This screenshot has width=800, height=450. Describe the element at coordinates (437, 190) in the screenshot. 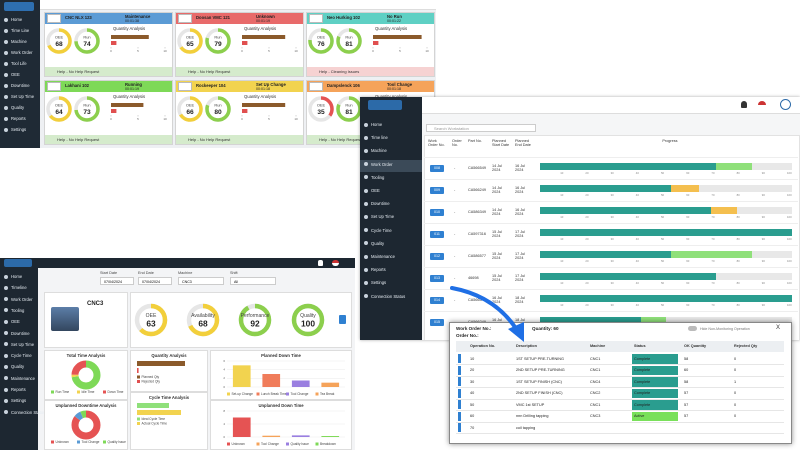

I see `work-order-button: 009` at that location.